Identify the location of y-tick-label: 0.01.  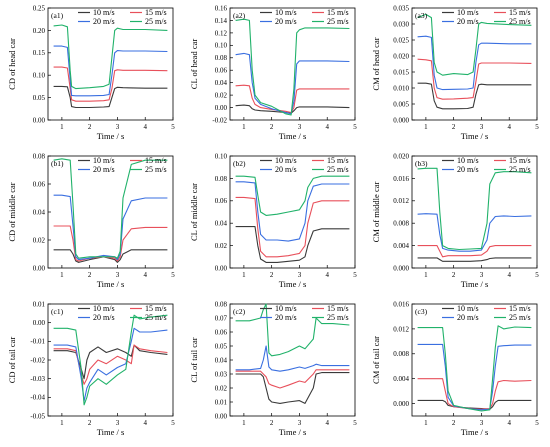
(221, 402).